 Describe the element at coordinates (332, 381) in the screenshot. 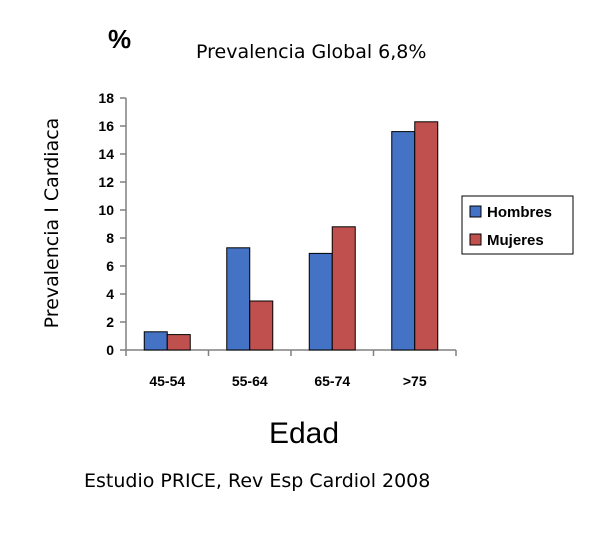

I see `x-tick-label: 65-74` at that location.